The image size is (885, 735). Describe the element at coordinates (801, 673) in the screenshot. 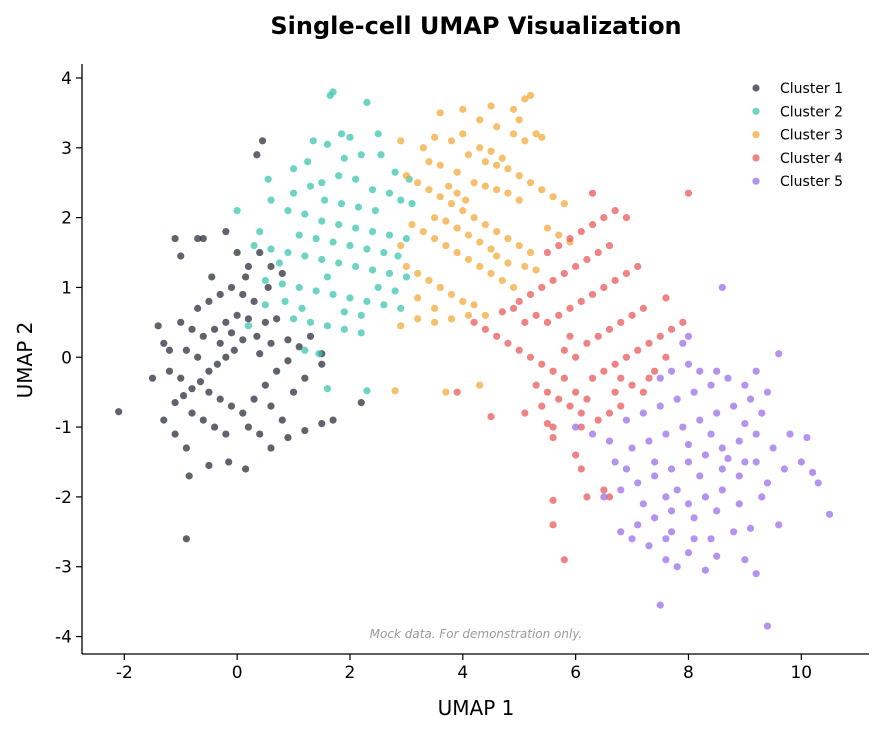

I see `x-tick-label: 10` at that location.